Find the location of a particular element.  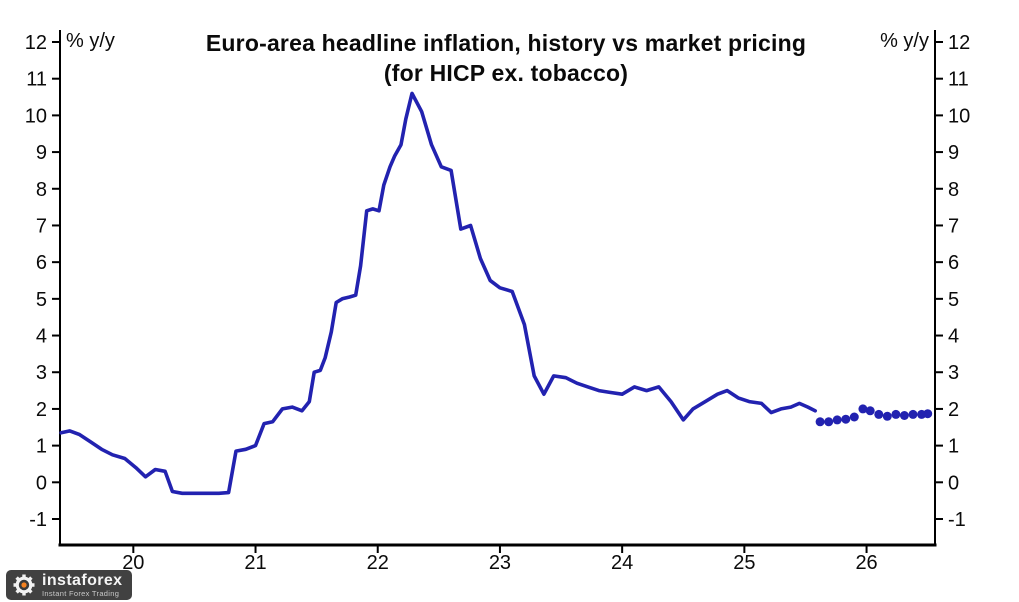

y-tick-label-left: 3 is located at coordinates (41, 373).